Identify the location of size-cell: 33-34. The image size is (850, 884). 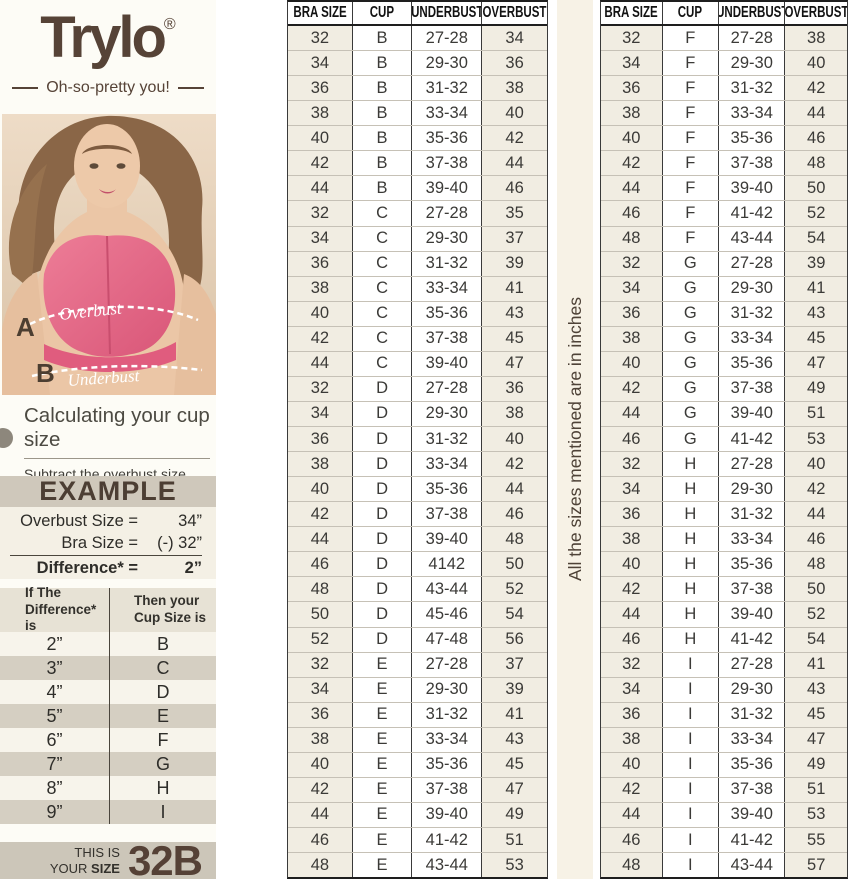
(752, 739).